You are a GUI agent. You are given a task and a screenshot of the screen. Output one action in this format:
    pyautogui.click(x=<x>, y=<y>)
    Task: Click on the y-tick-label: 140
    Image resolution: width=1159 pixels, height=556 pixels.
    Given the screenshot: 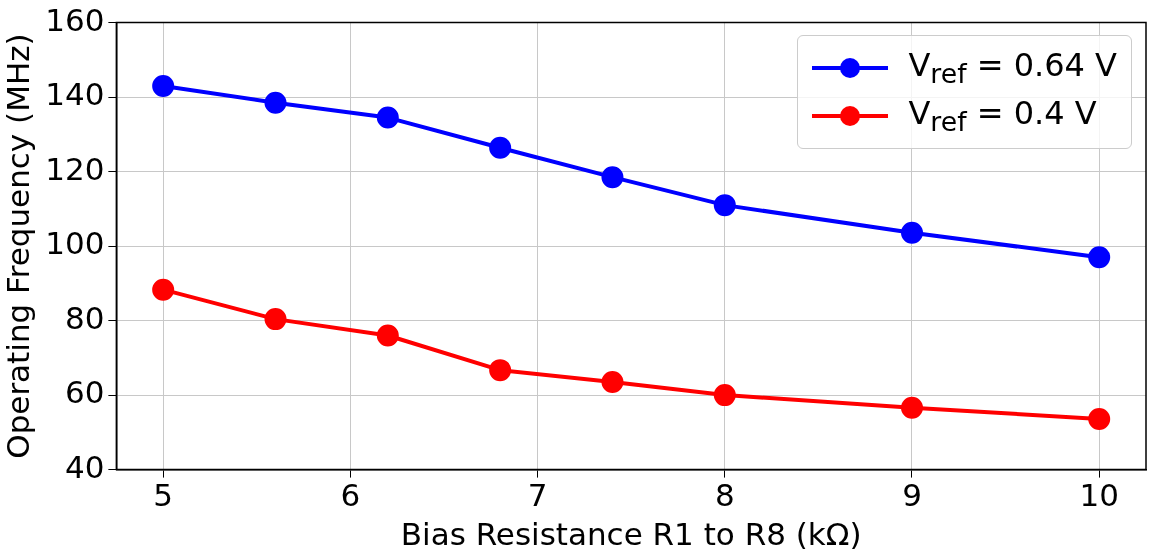 What is the action you would take?
    pyautogui.click(x=75, y=94)
    